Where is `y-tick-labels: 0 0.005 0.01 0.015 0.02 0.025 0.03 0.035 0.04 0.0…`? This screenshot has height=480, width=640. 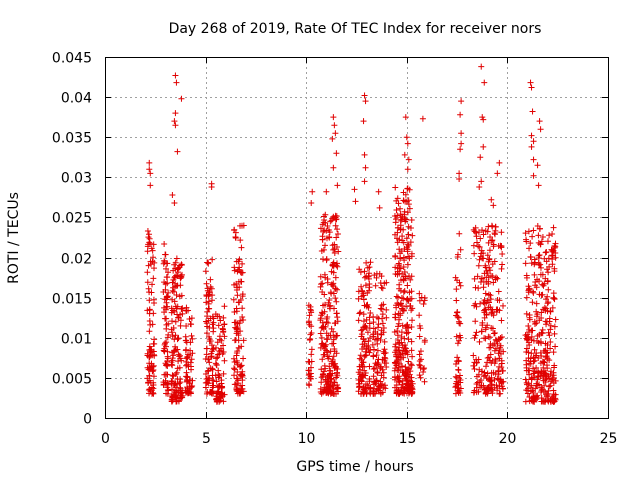
y-tick-labels: 0 0.005 0.01 0.015 0.02 0.025 0.03 0.035 0.04 0.0… is located at coordinates (72, 239).